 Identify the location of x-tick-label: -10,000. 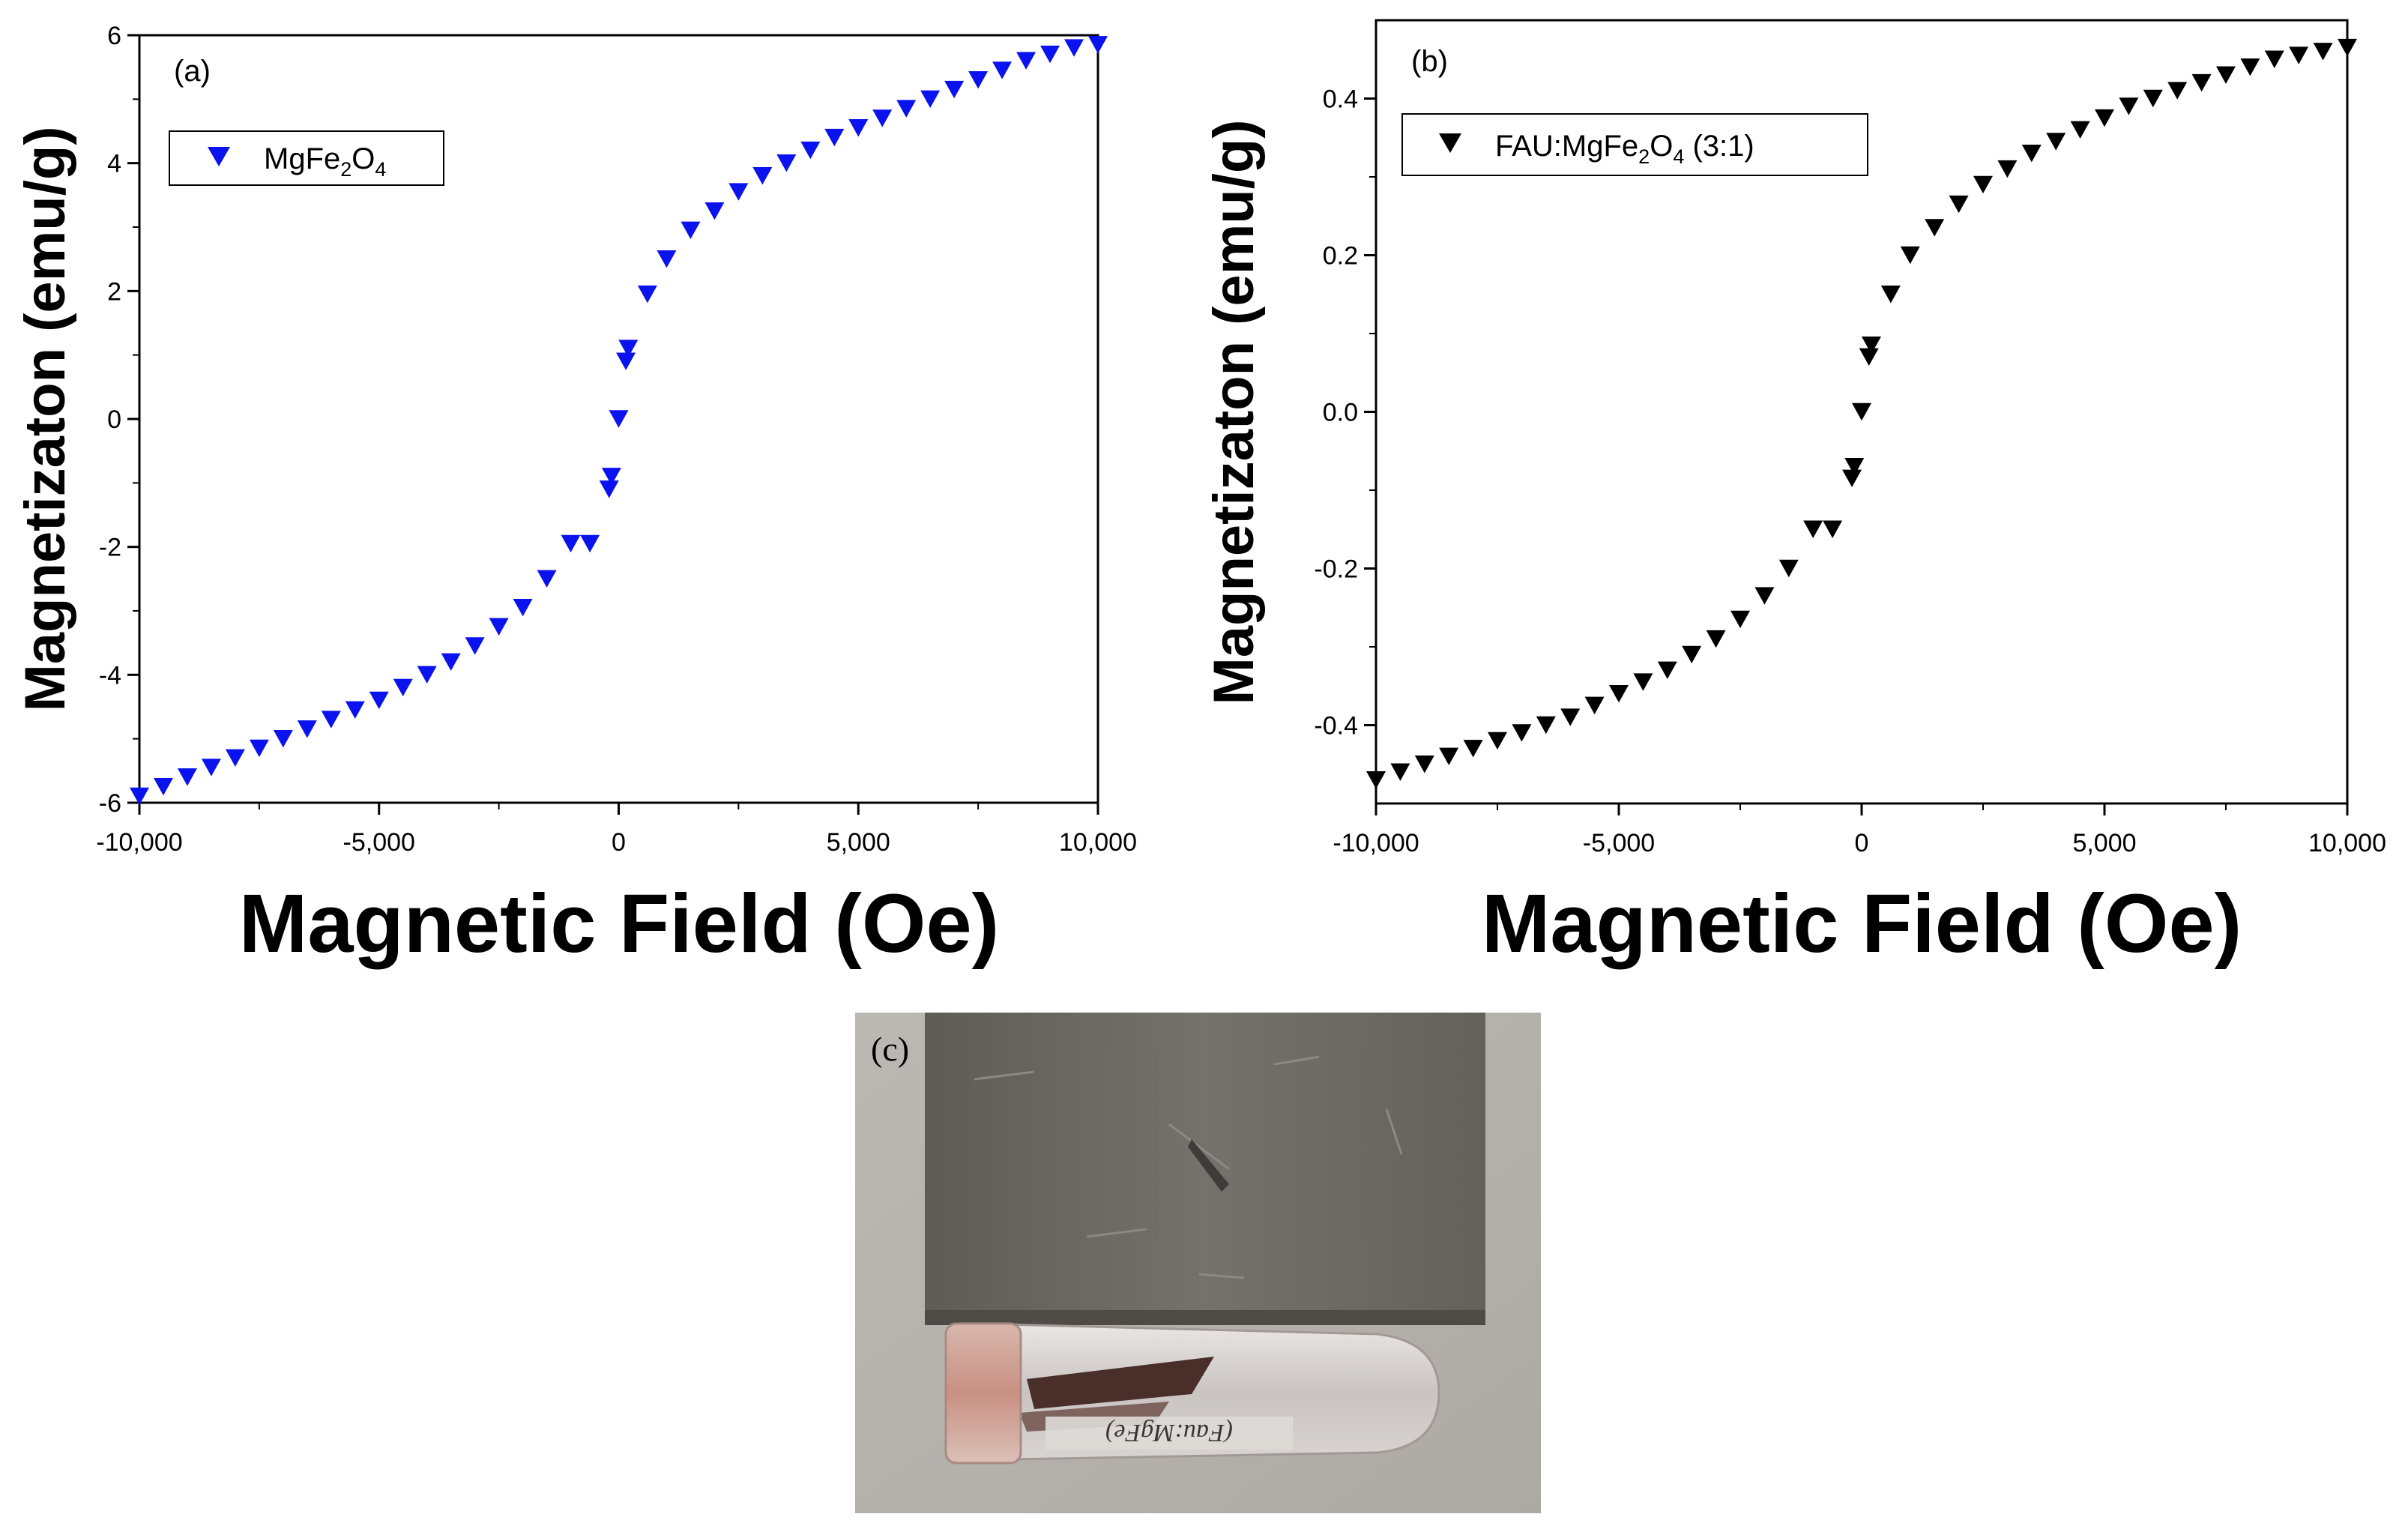
(139, 842).